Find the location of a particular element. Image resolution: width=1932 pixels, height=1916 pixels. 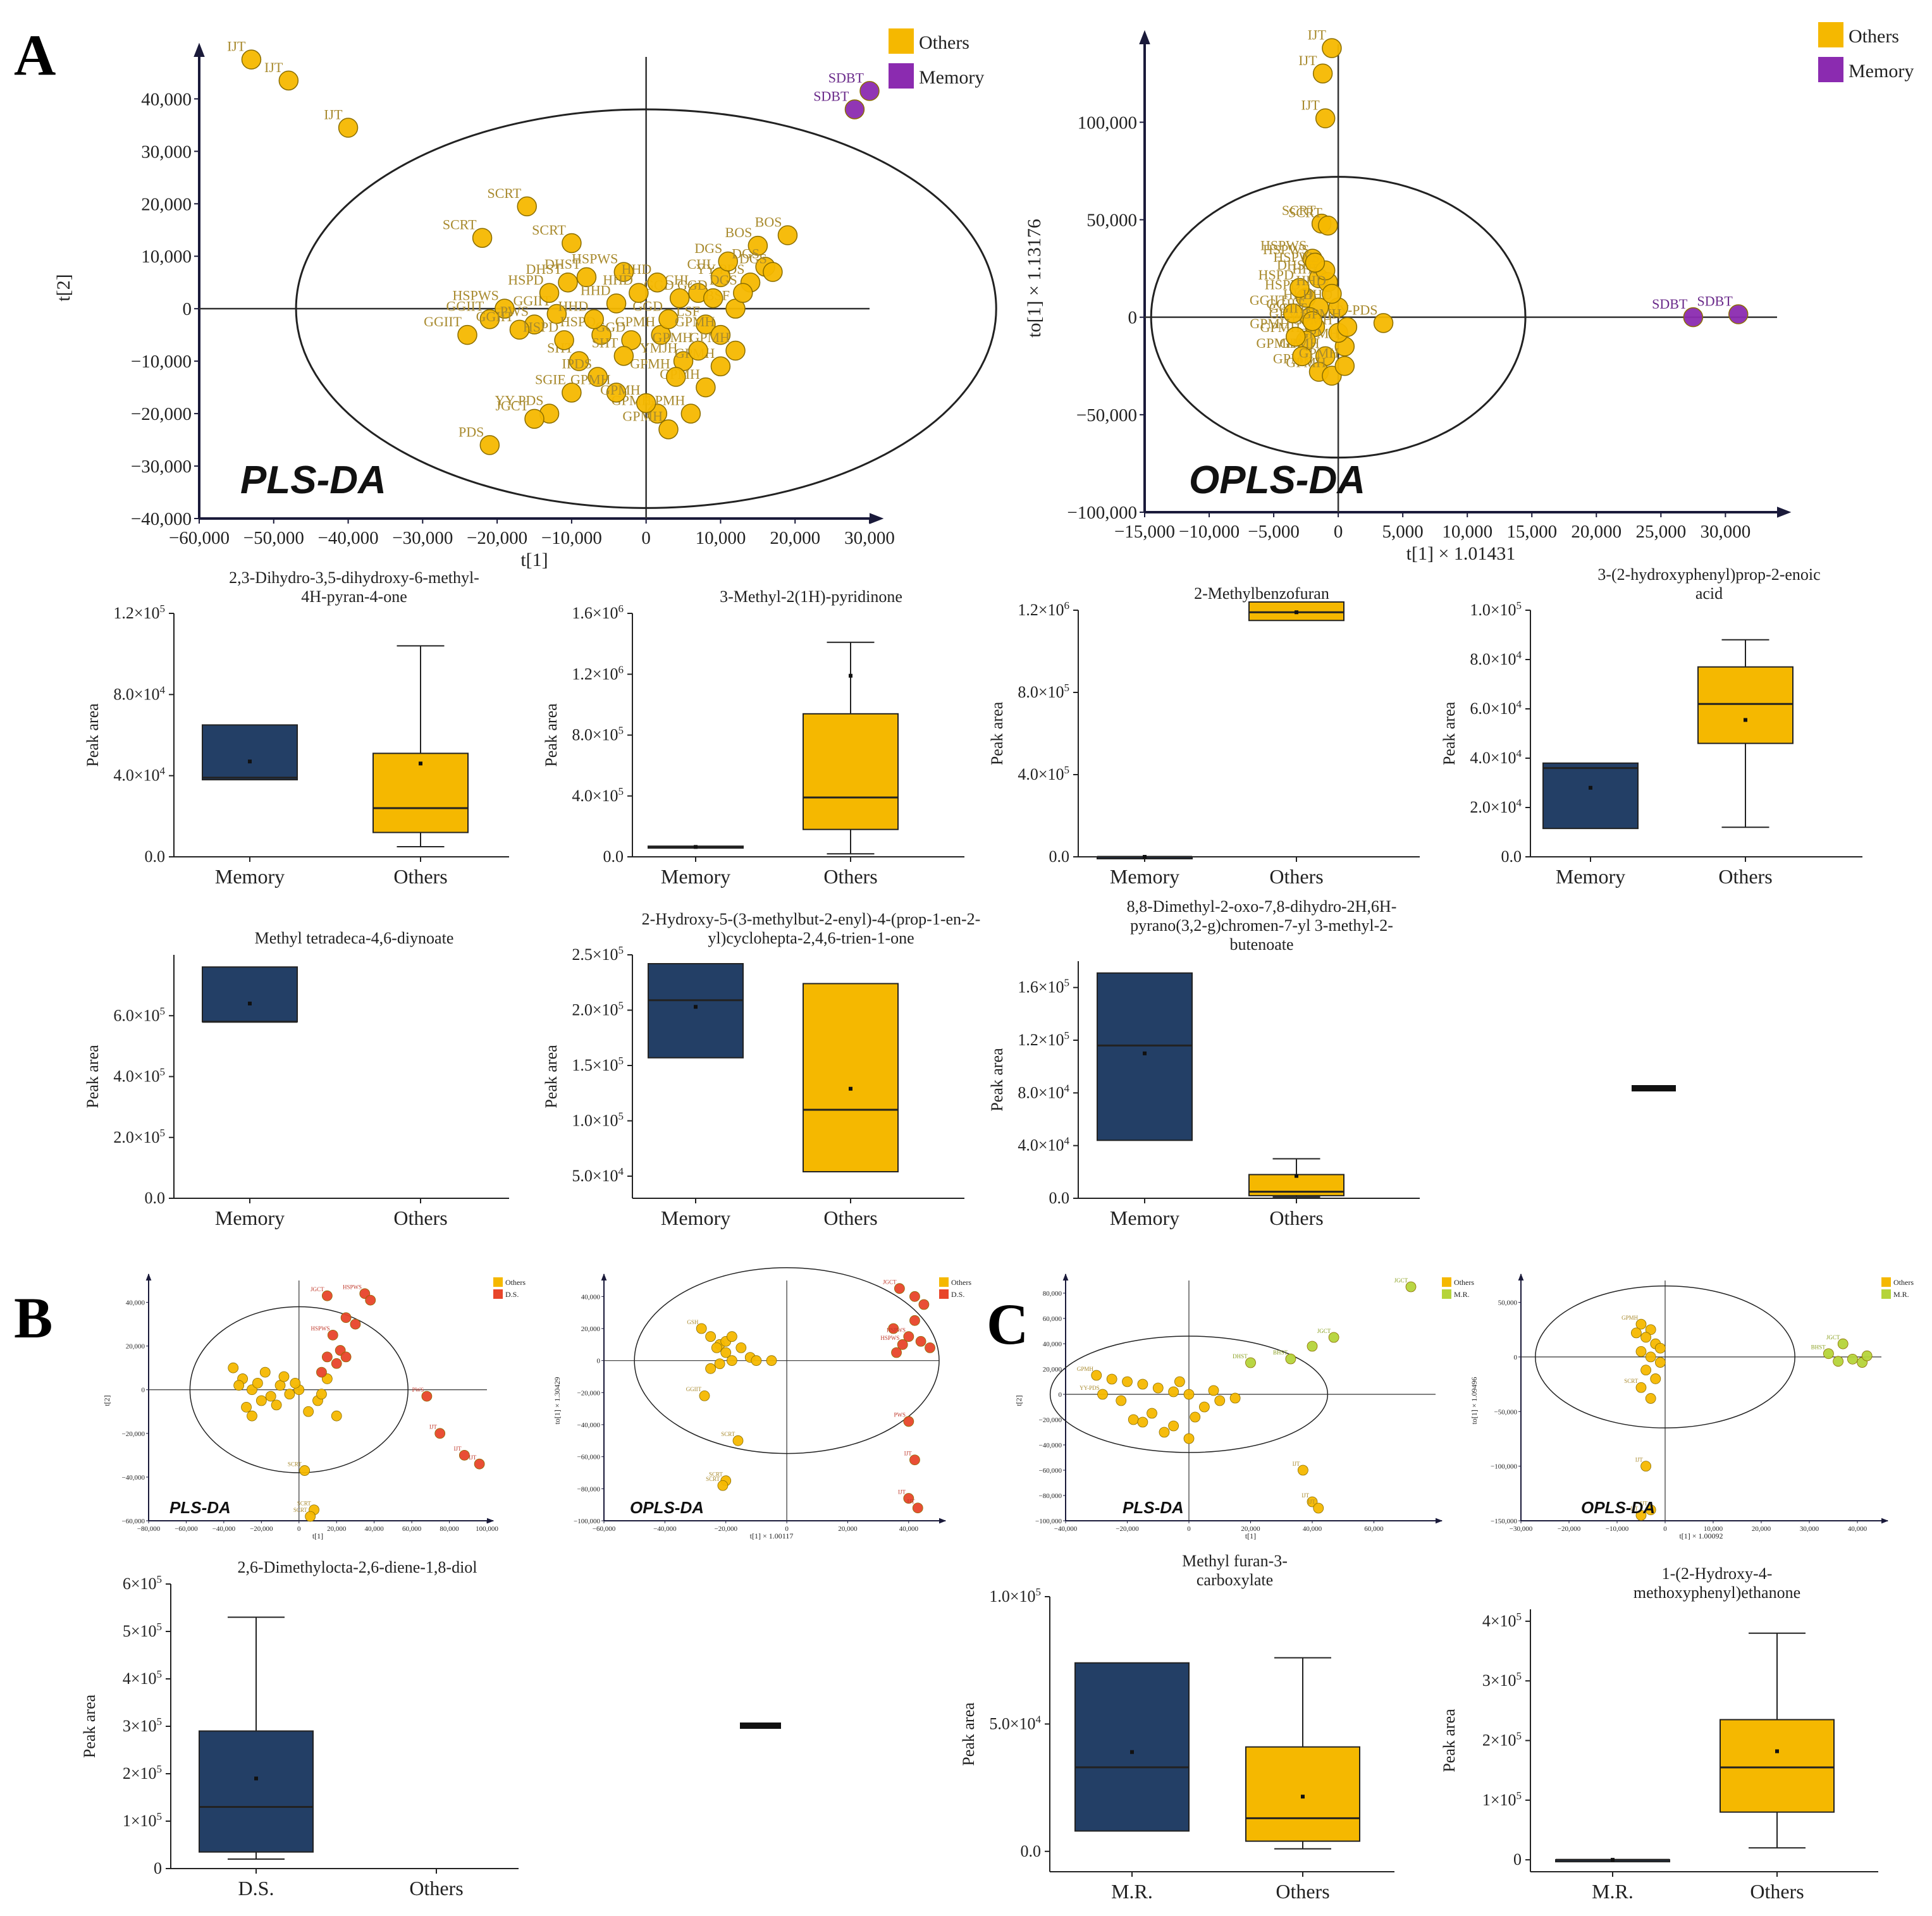

plot-title: PLS-DA is located at coordinates (1153, 1507).